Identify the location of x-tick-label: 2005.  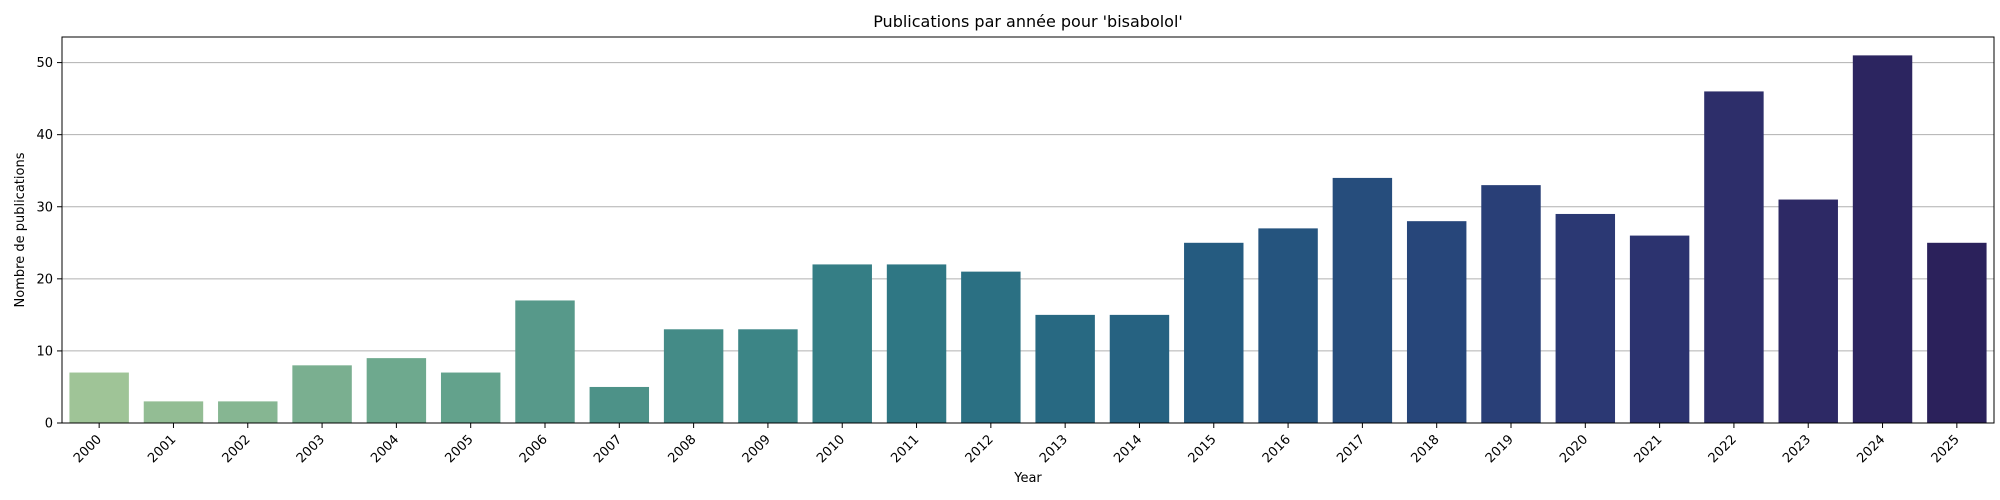
(460, 449).